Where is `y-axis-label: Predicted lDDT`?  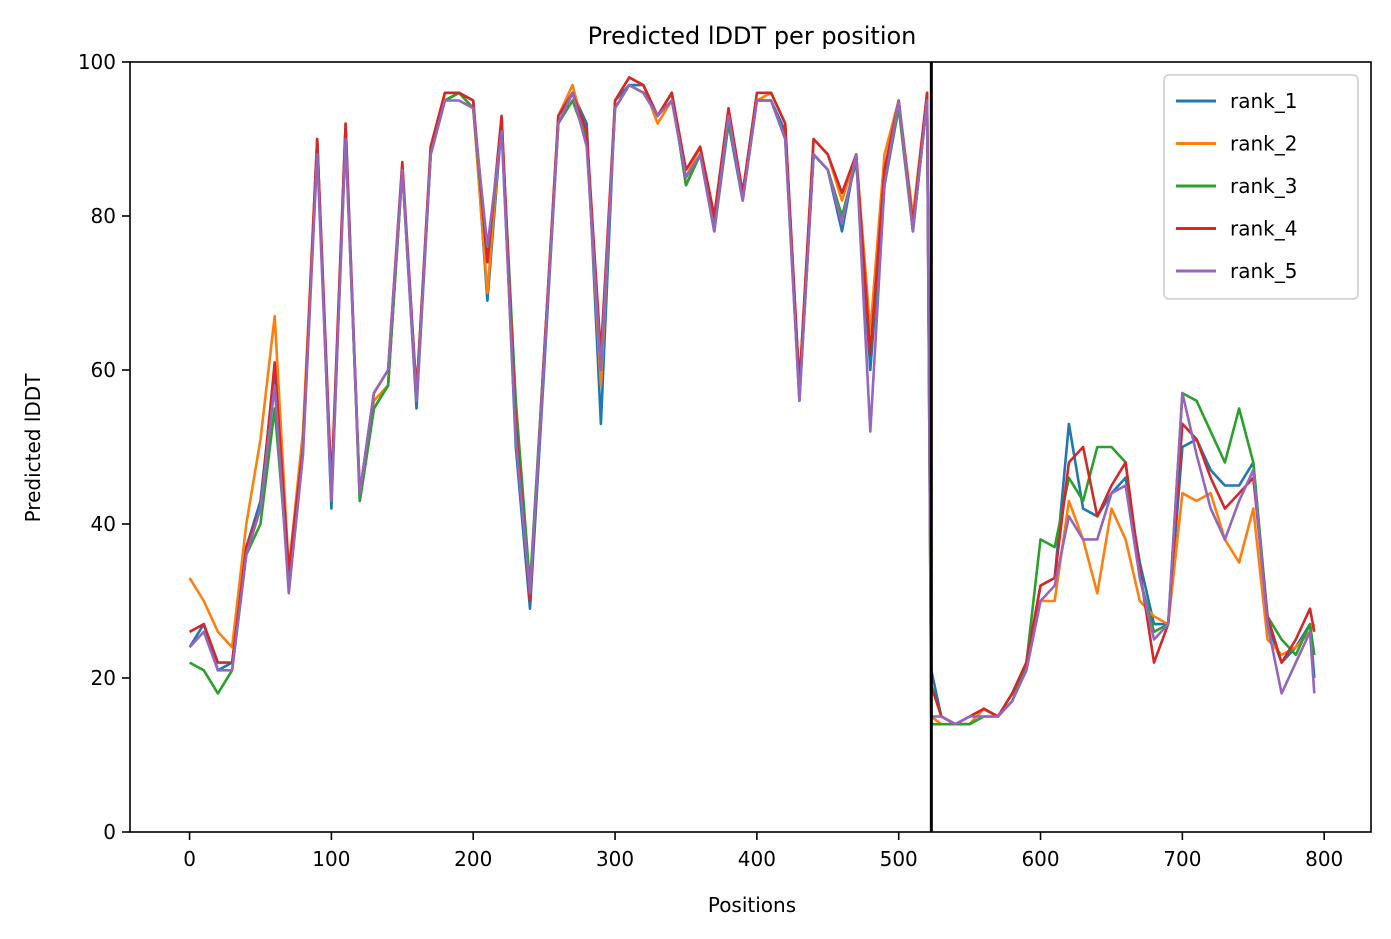 y-axis-label: Predicted lDDT is located at coordinates (33, 448).